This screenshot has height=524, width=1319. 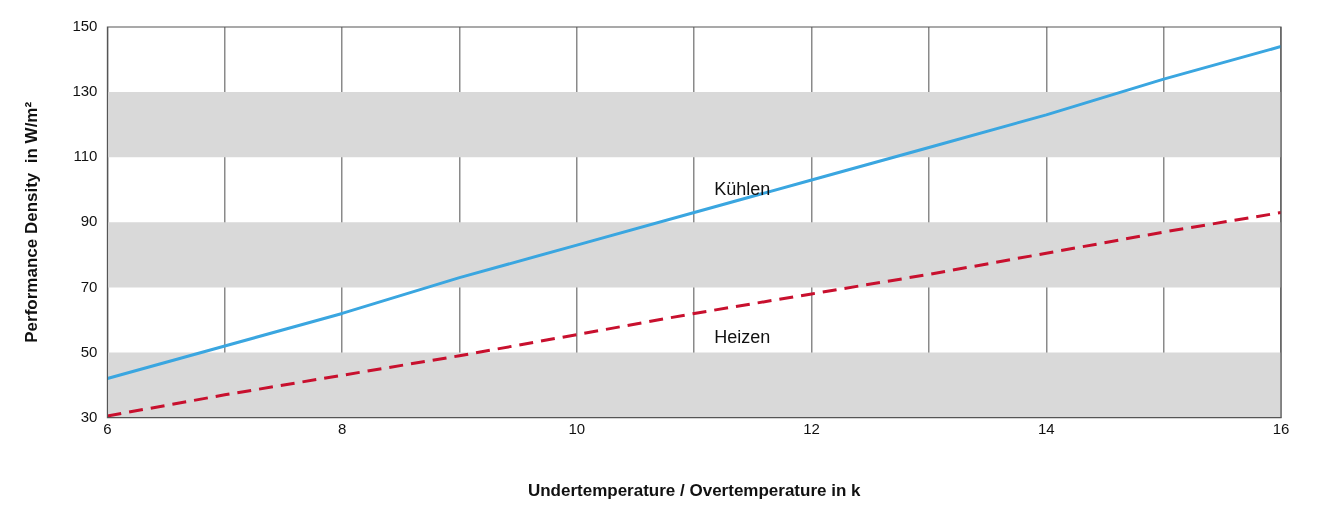 What do you see at coordinates (31, 222) in the screenshot?
I see `y-axis-title: Performance Density in W/m²` at bounding box center [31, 222].